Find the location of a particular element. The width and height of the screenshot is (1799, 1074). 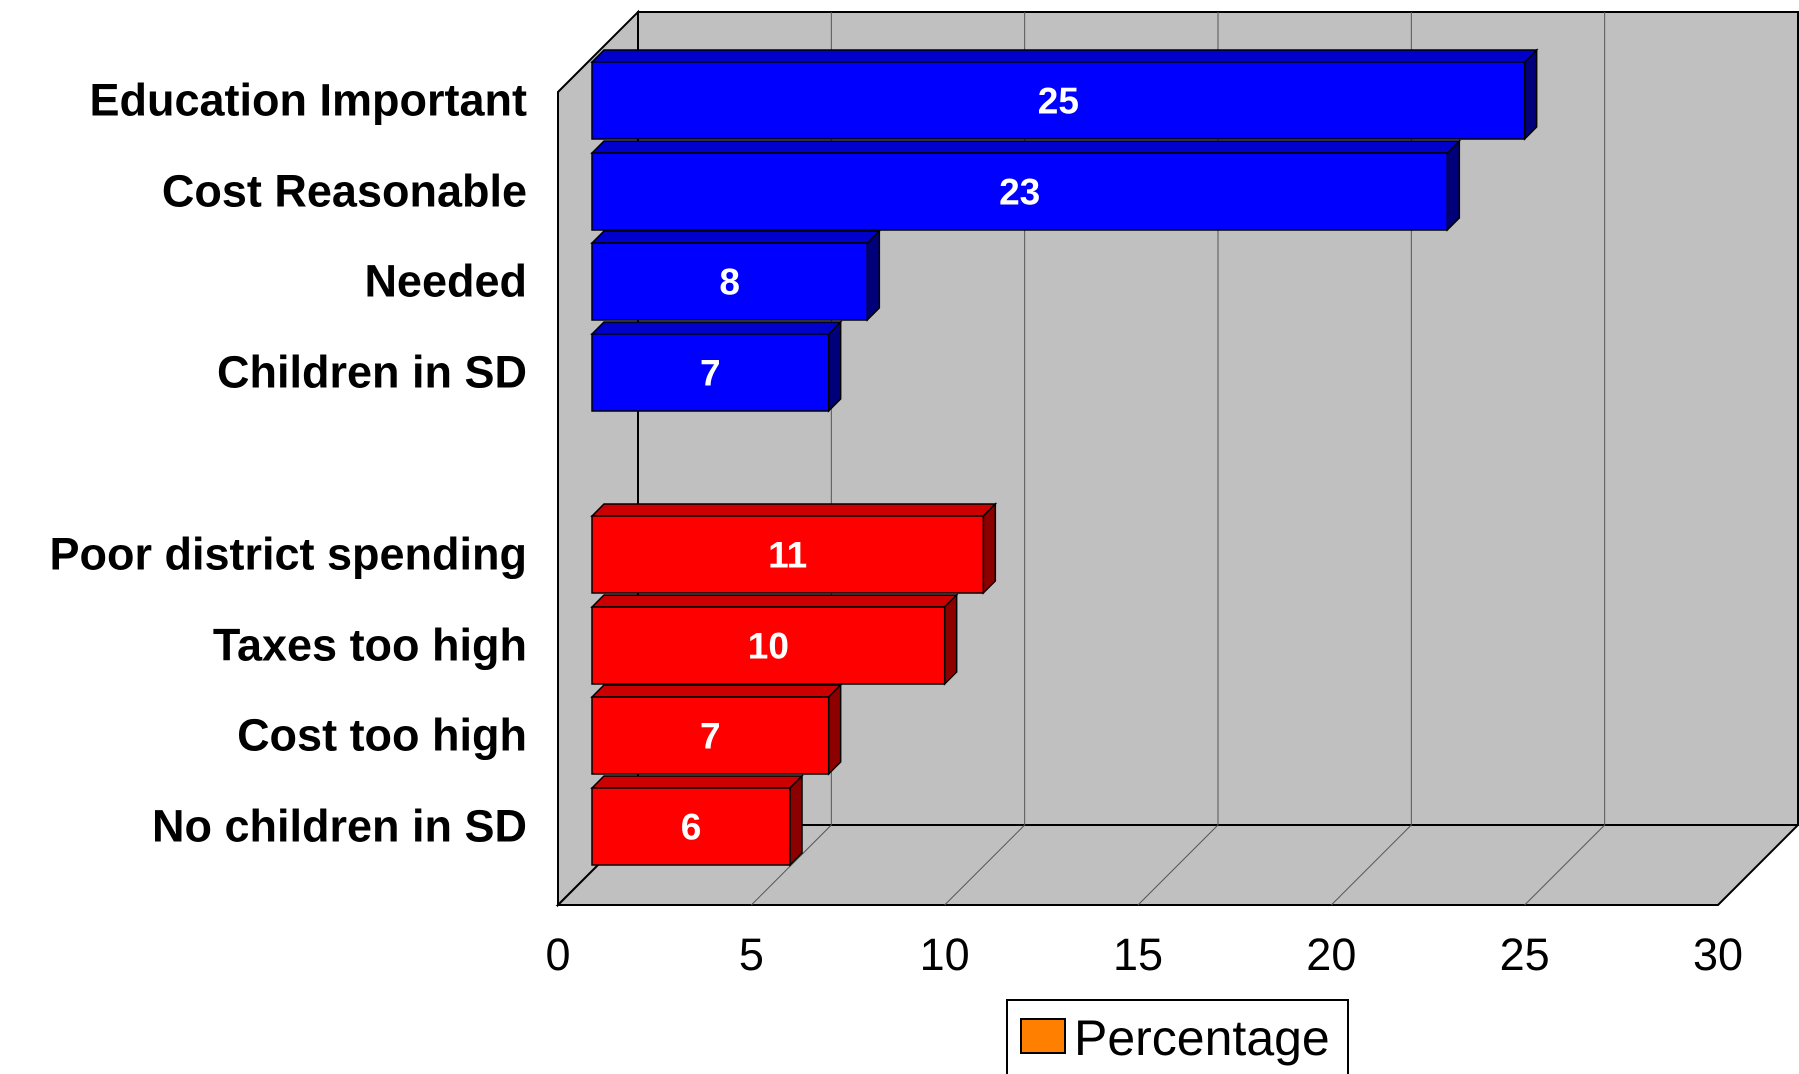

data-label: 23 is located at coordinates (1019, 192).